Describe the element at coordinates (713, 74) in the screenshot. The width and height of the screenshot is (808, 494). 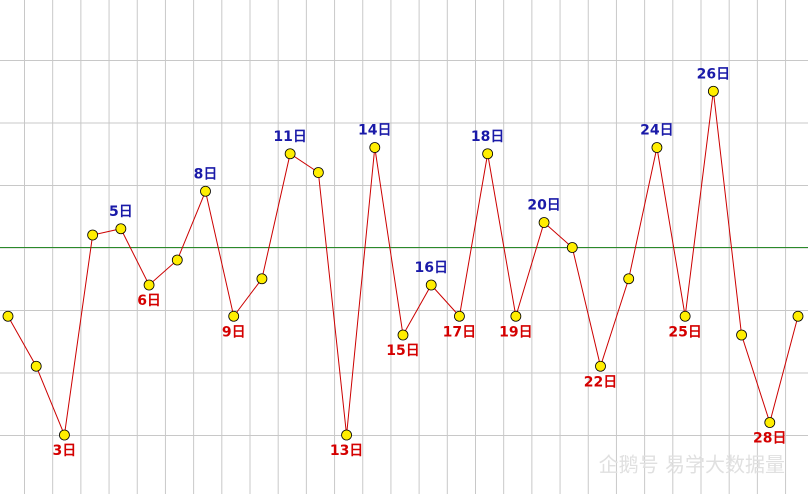
I see `point-label: 26日` at that location.